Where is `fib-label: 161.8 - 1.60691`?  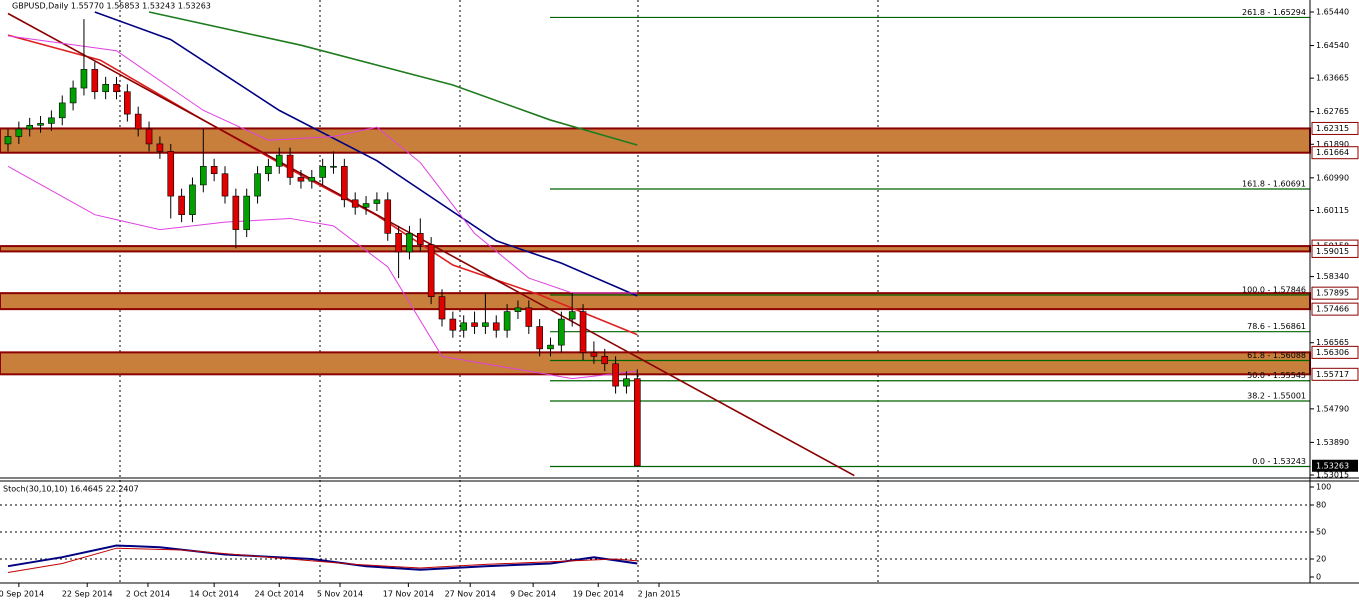 fib-label: 161.8 - 1.60691 is located at coordinates (1274, 183).